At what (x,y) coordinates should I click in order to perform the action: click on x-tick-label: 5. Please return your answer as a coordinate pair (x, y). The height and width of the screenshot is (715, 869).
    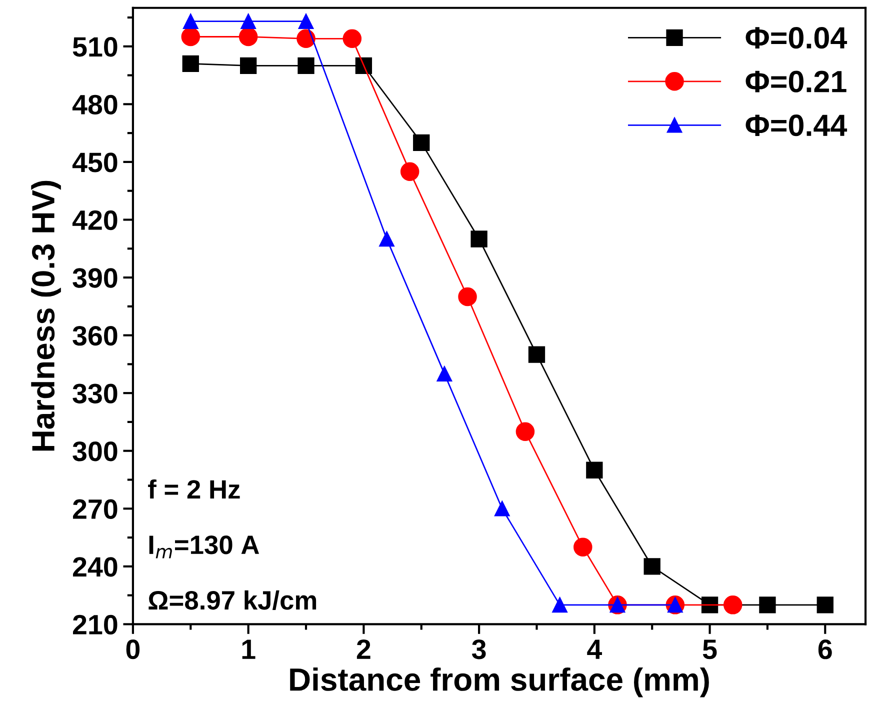
    Looking at the image, I should click on (709, 650).